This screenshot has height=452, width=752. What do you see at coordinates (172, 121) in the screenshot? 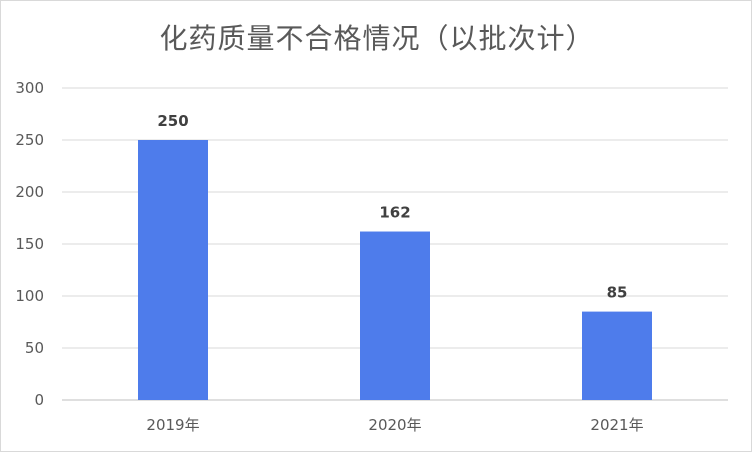
I see `data-label: 250` at bounding box center [172, 121].